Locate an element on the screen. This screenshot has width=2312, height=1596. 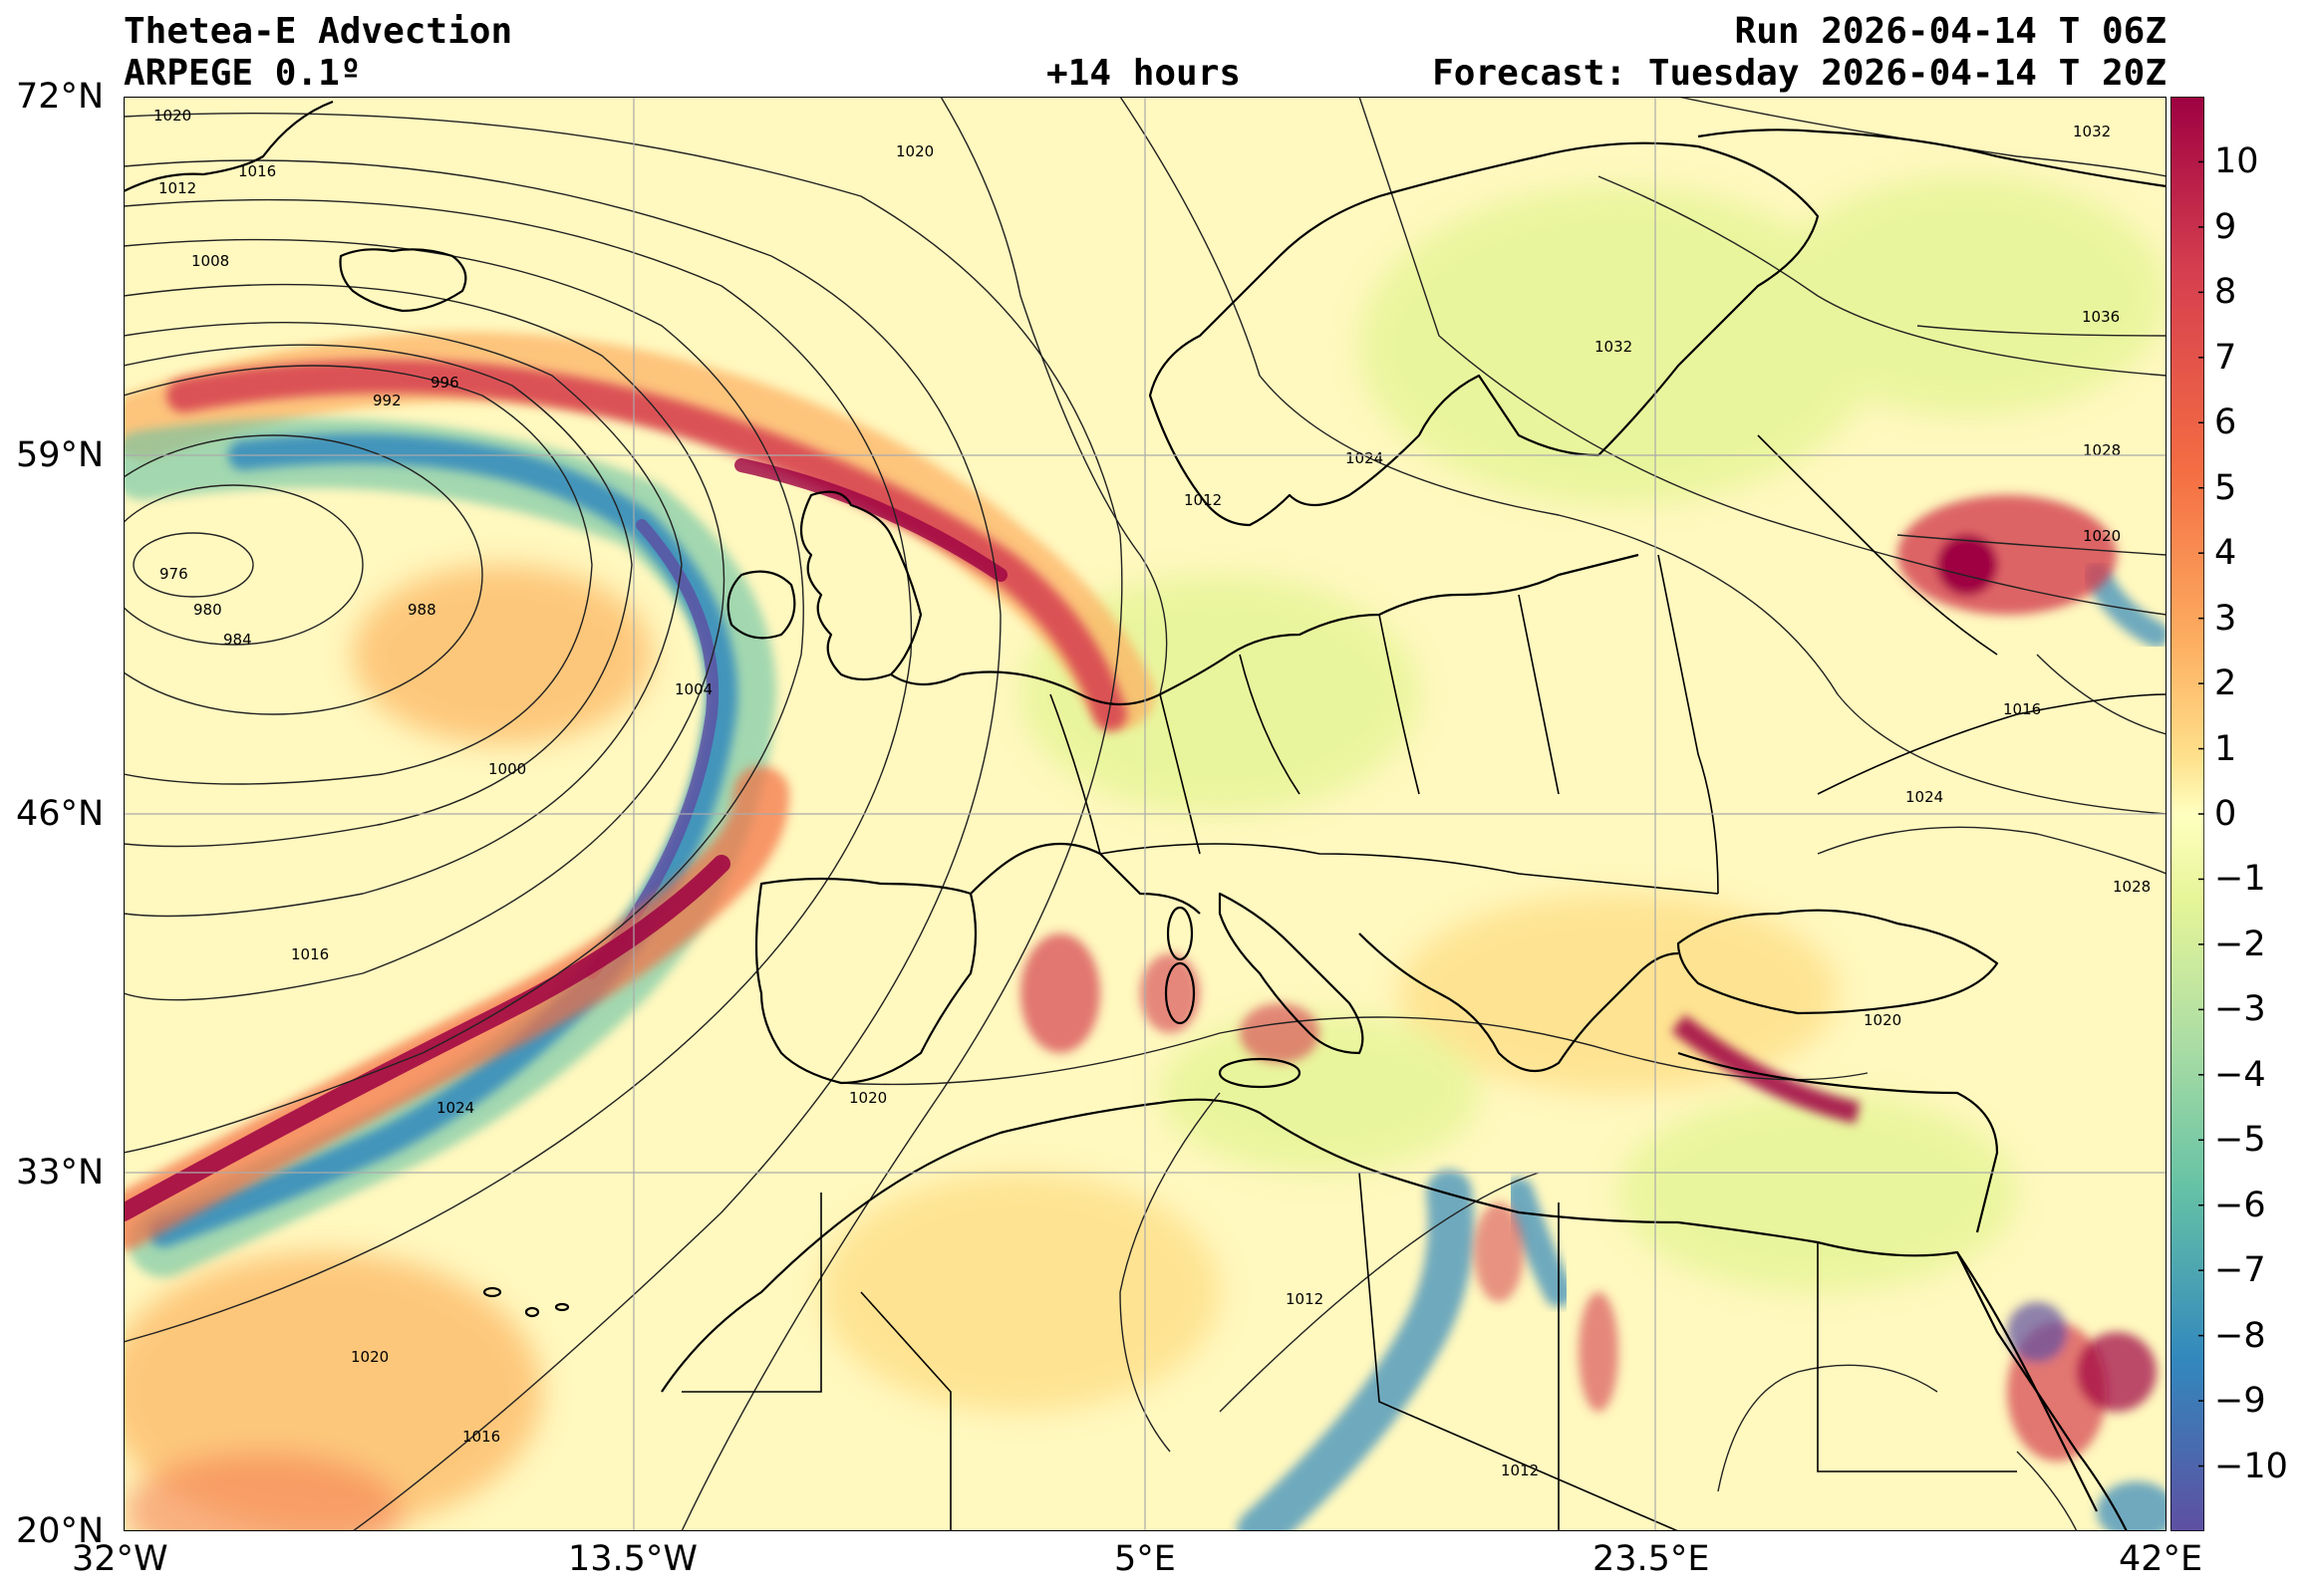
colorbar-tick-label: 10 is located at coordinates (2237, 161).